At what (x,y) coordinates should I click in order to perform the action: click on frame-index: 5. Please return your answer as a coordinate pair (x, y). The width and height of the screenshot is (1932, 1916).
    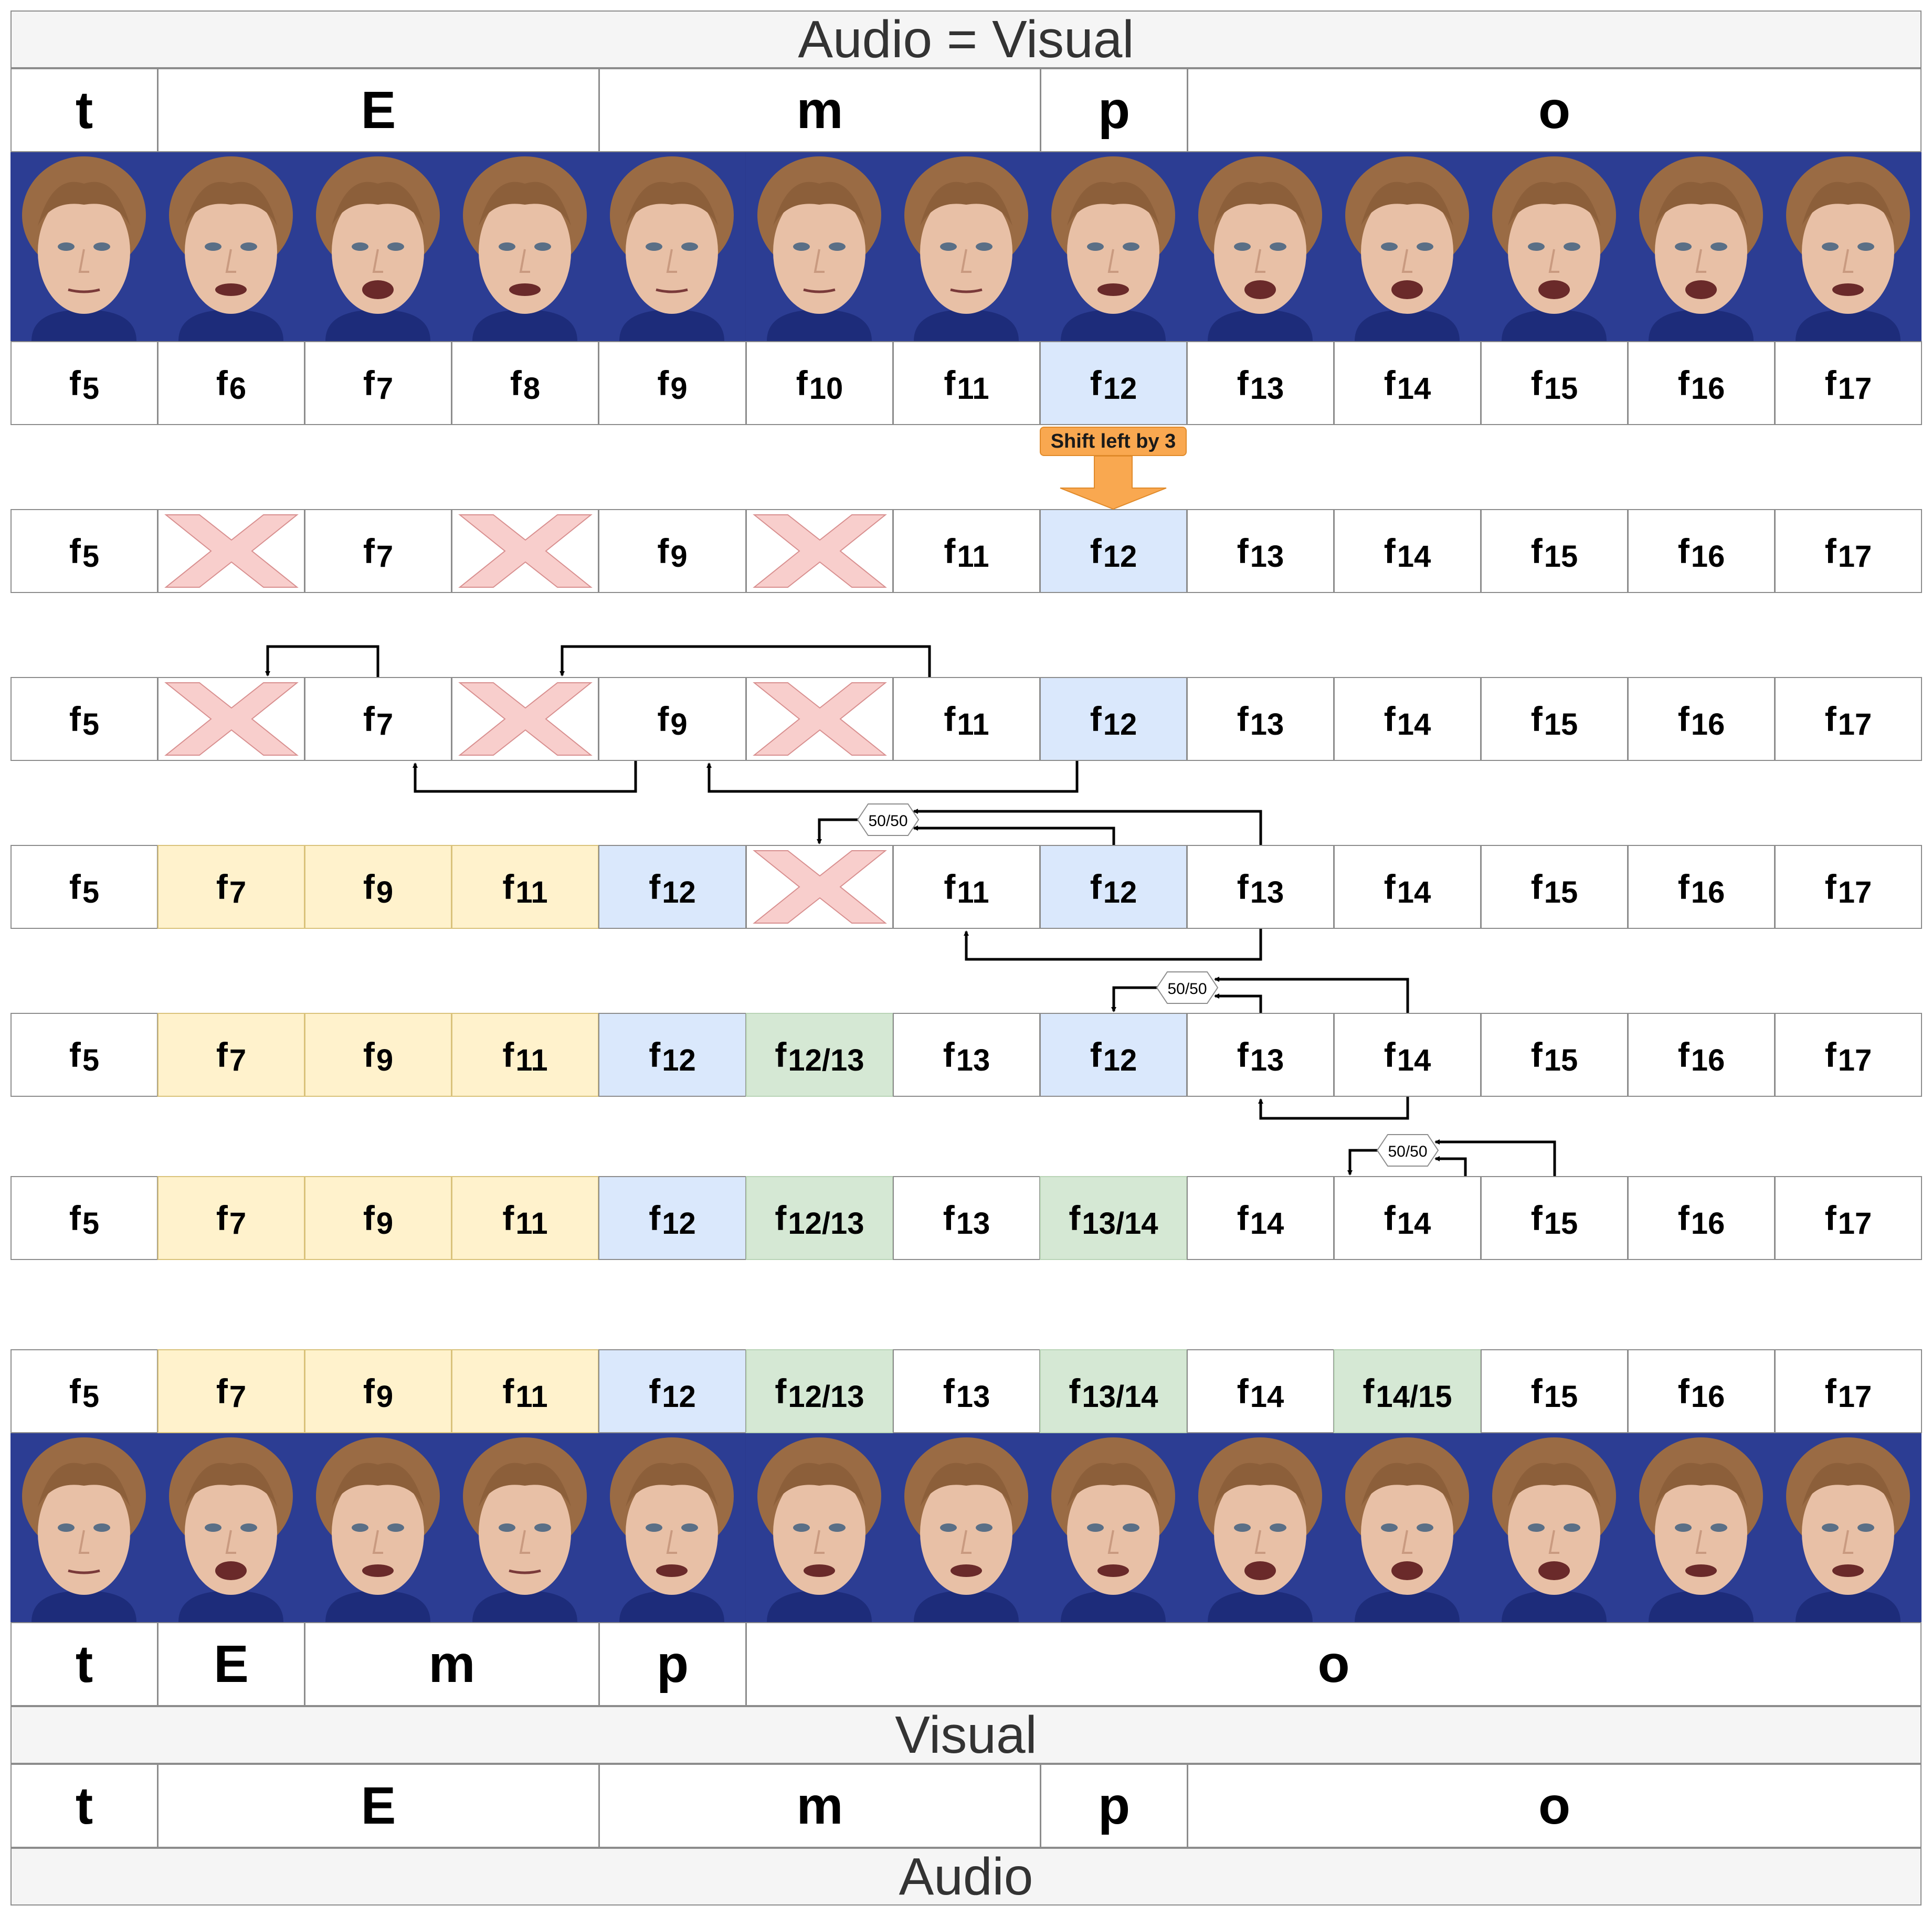
    Looking at the image, I should click on (91, 389).